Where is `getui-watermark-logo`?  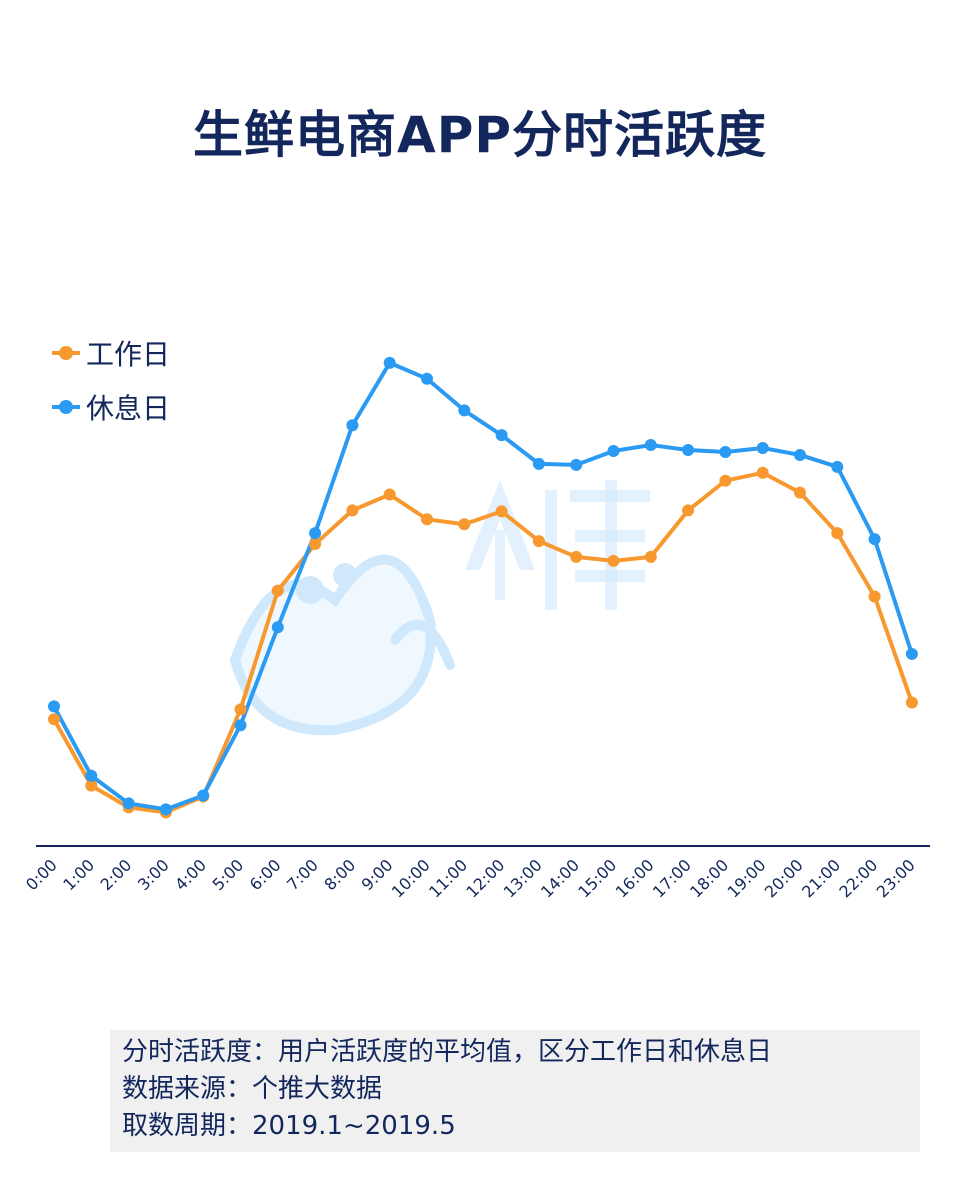 getui-watermark-logo is located at coordinates (485, 602).